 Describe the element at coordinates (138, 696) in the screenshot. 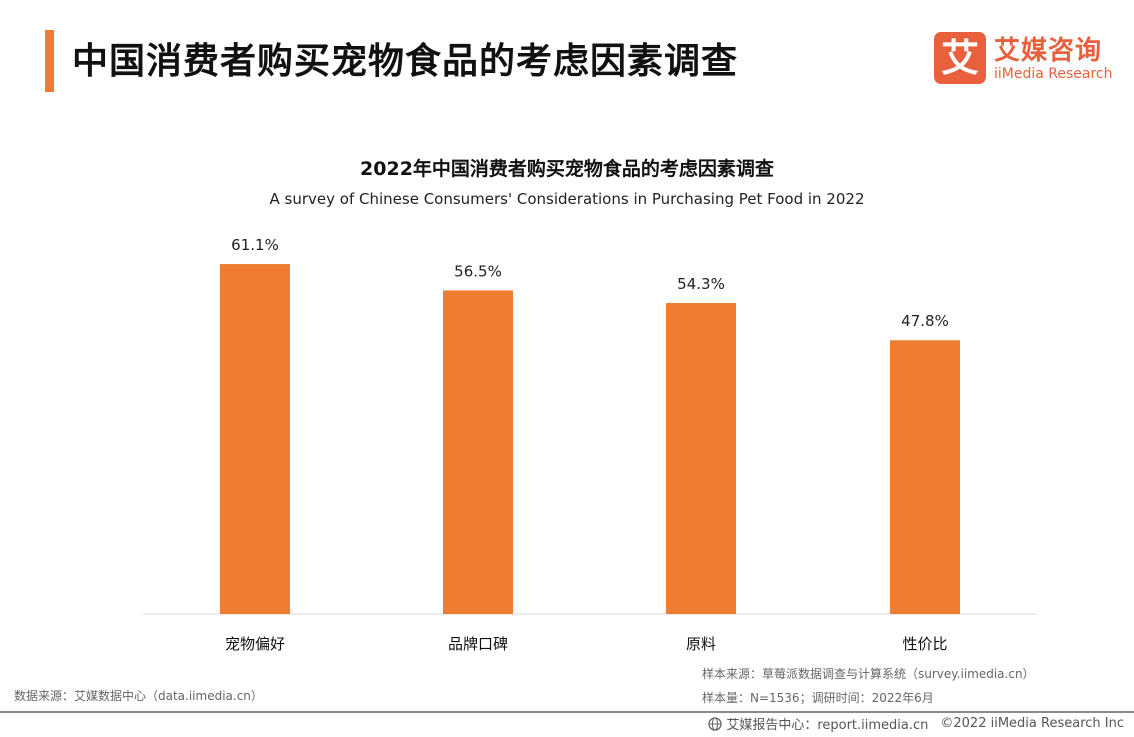

I see `data-source-note: 数据来源：艾媒数据中心（data.iimedia.cn）` at that location.